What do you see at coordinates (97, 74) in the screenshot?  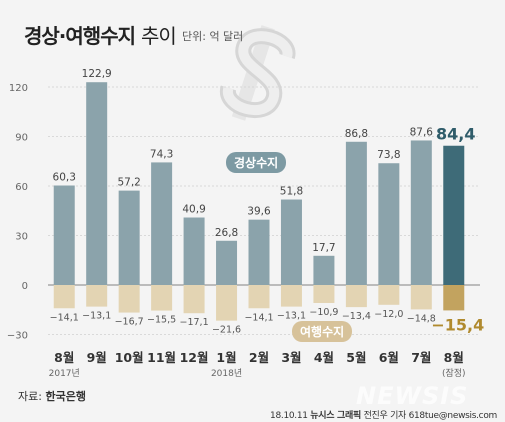 I see `data-label-current: 122,9` at bounding box center [97, 74].